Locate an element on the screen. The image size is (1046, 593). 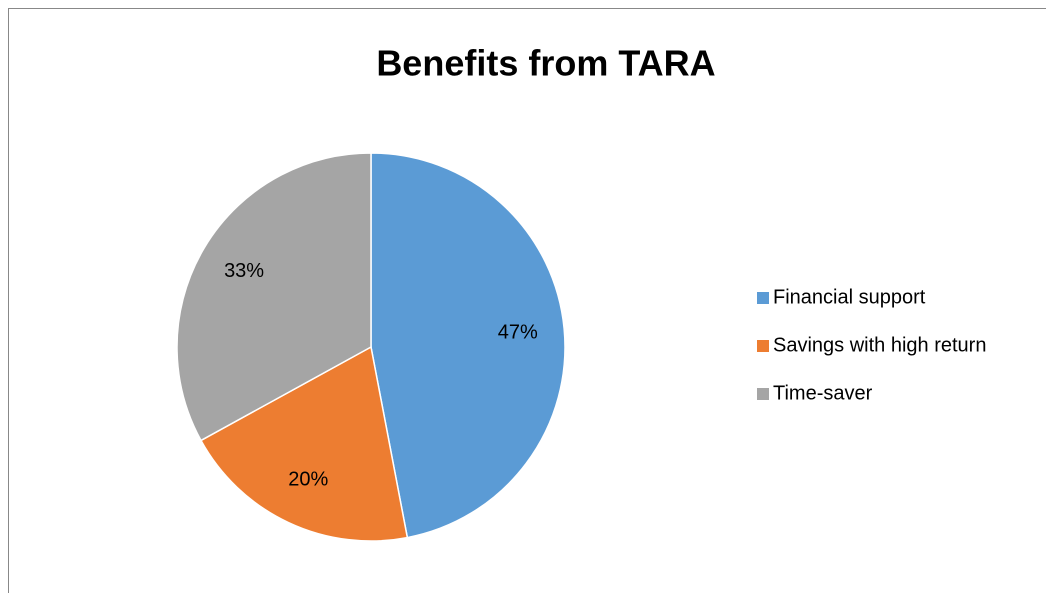
legend-label: Time-saver is located at coordinates (823, 393).